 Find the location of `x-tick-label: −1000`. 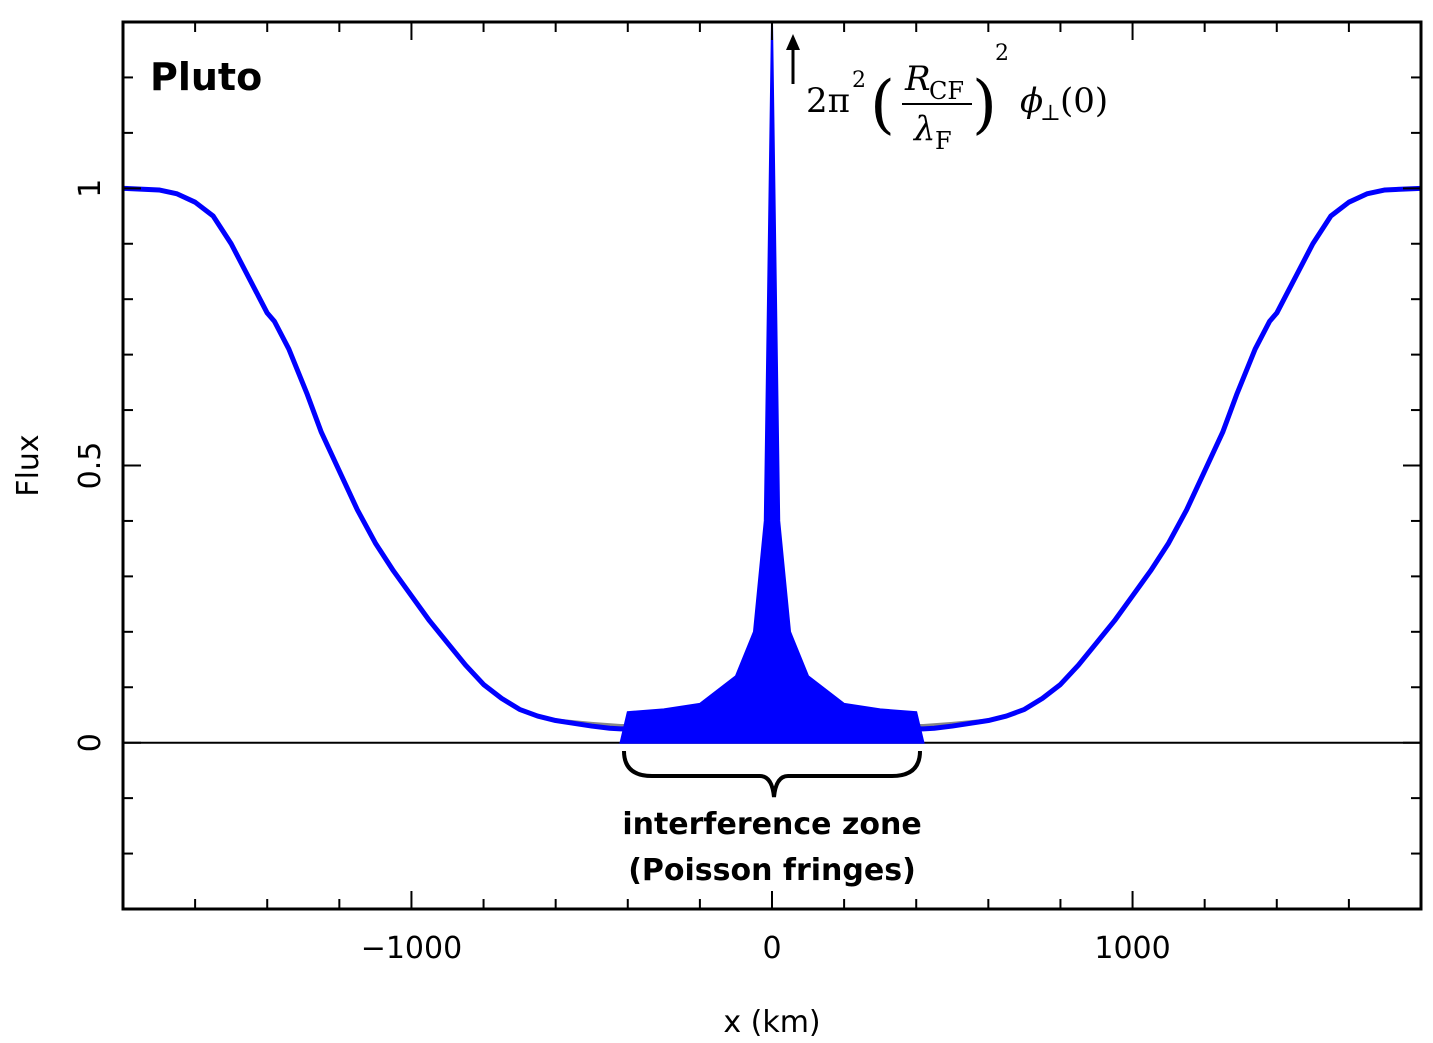

x-tick-label: −1000 is located at coordinates (411, 948).